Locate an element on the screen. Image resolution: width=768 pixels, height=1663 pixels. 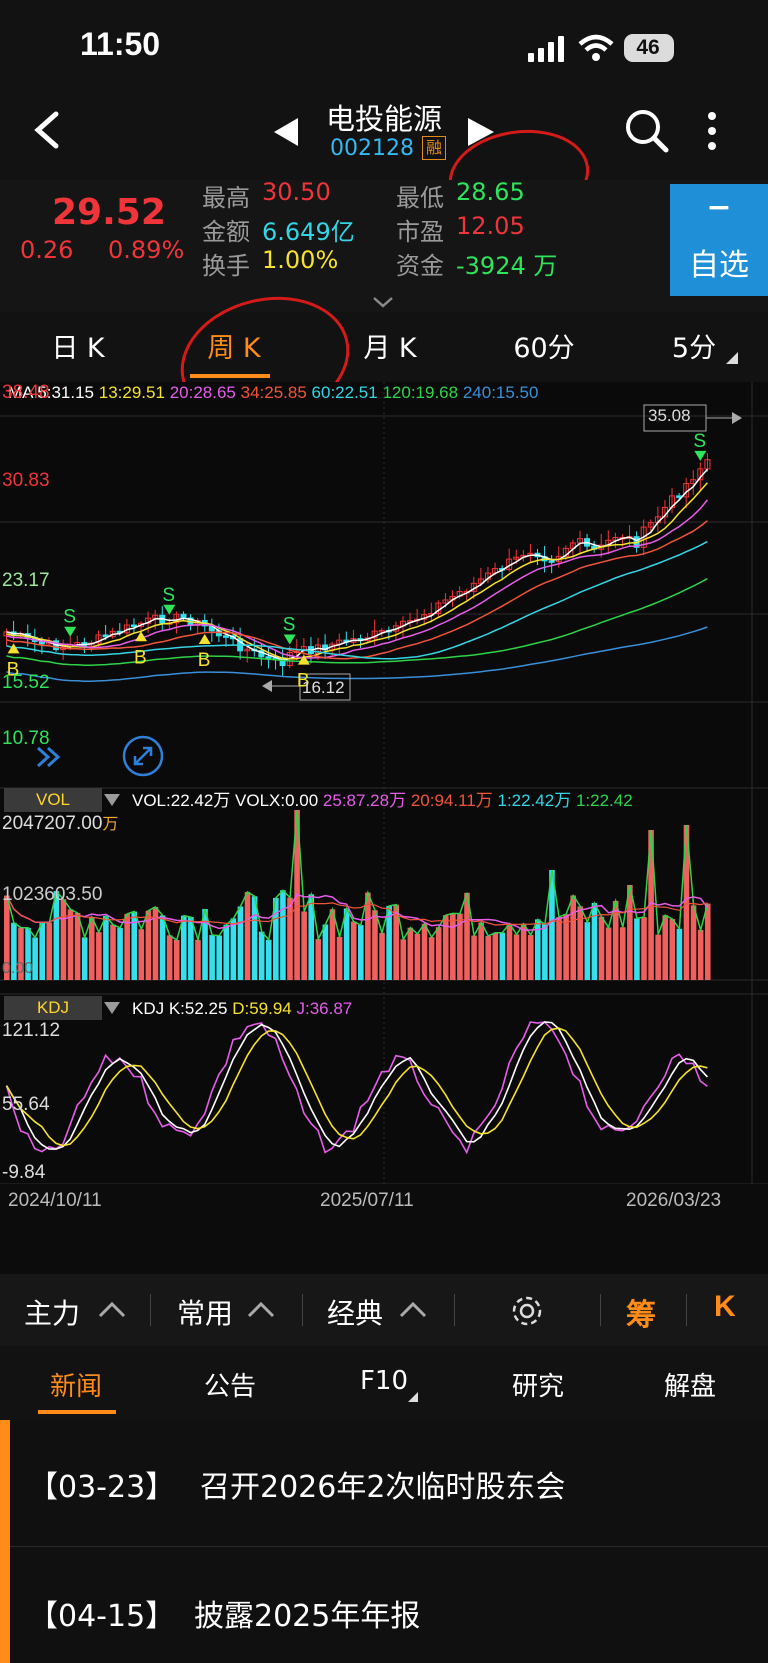
news-date: 【04-15】 is located at coordinates (102, 1616).